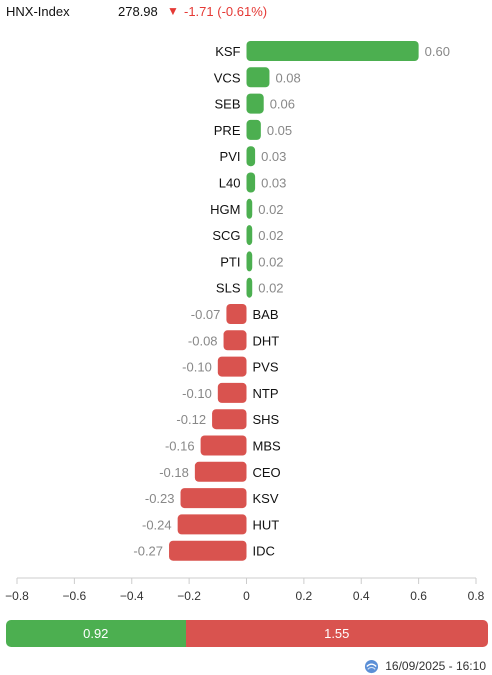 The image size is (492, 675). I want to click on category-label: SCG, so click(226, 235).